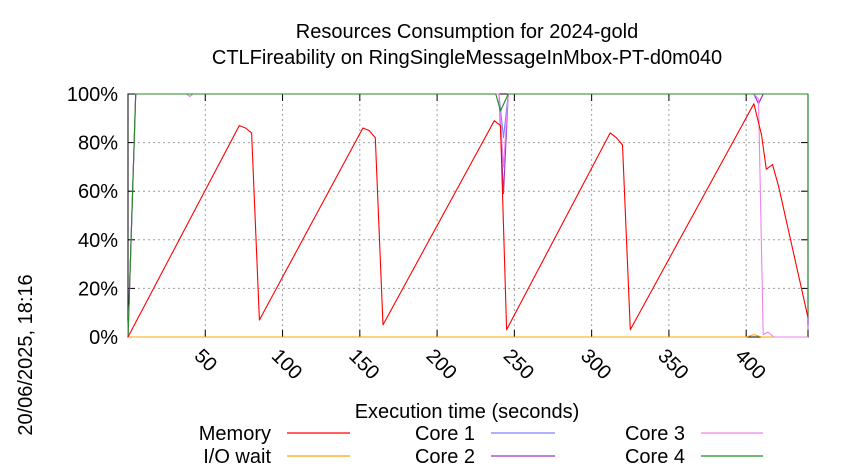 The width and height of the screenshot is (850, 475). Describe the element at coordinates (445, 434) in the screenshot. I see `legend-label: Core 1` at that location.